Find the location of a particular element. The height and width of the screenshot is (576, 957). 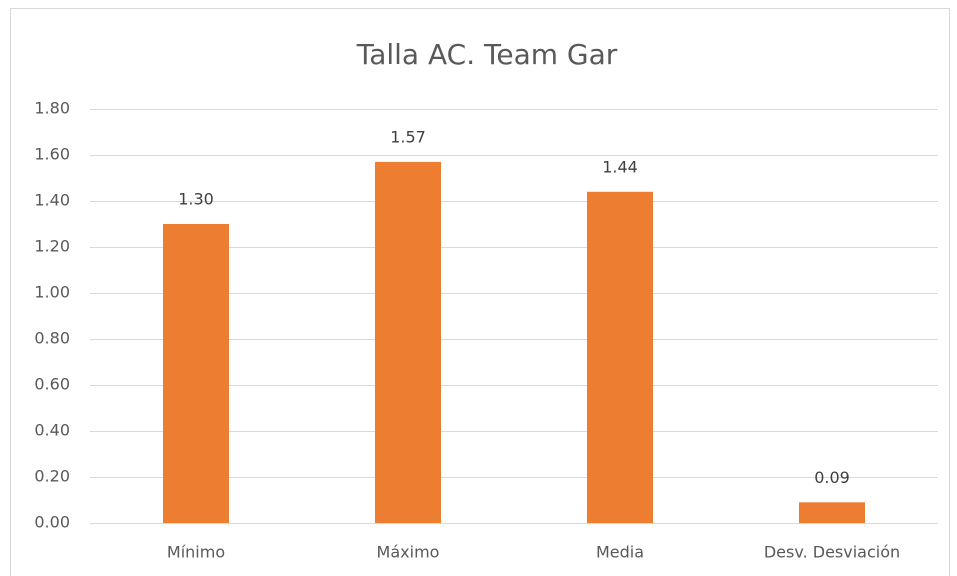

data-label: 1.30 is located at coordinates (196, 199).